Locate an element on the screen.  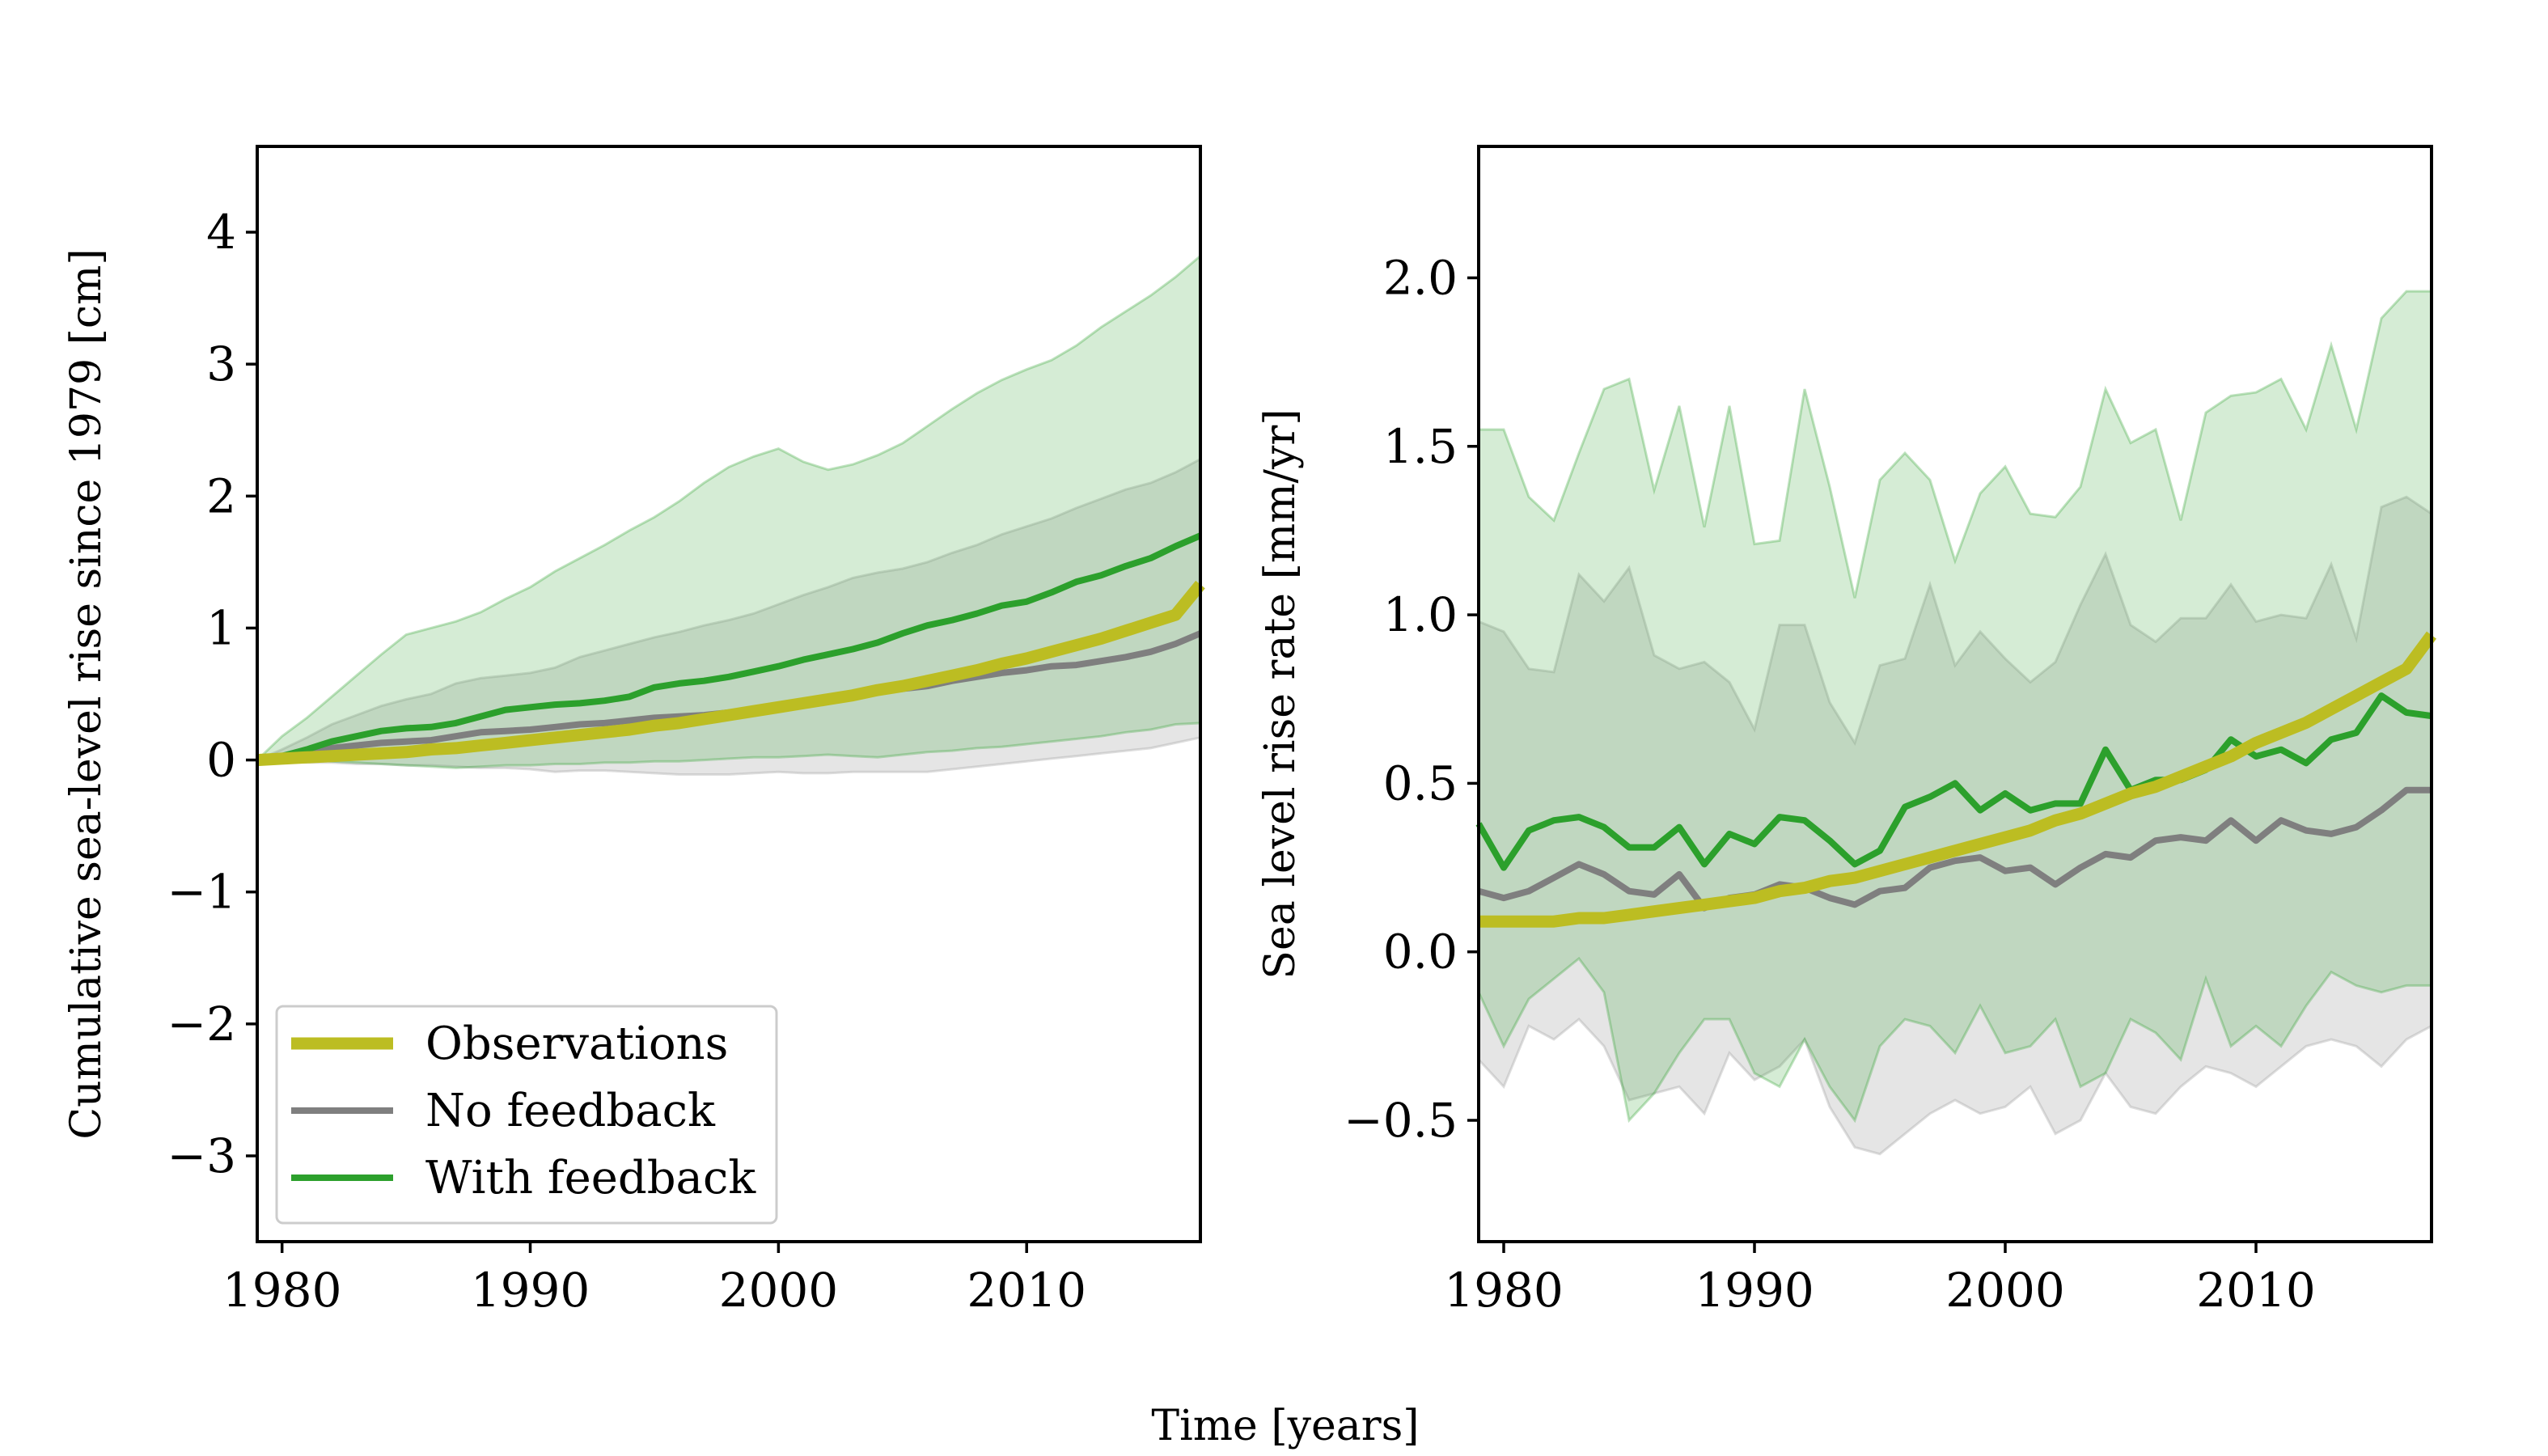
y-tick-label: 4 is located at coordinates (221, 233).